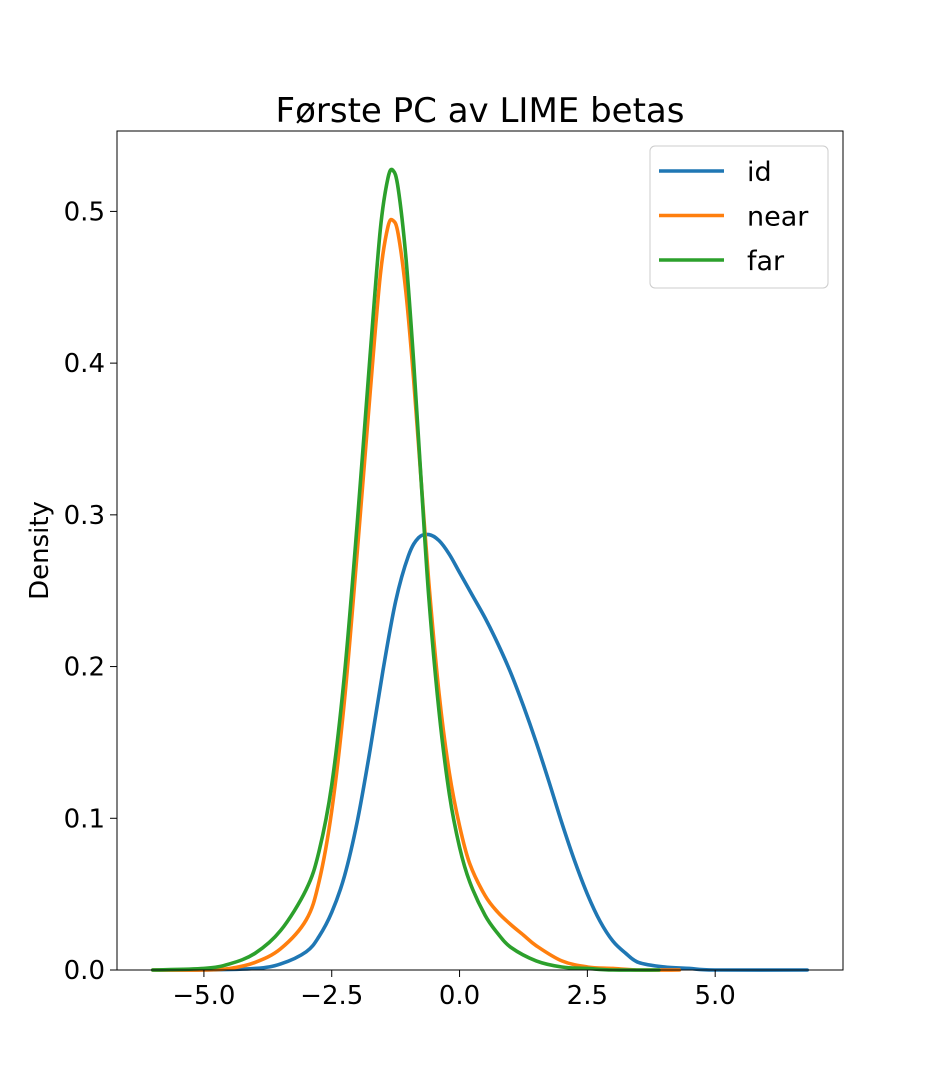 The image size is (936, 1090). What do you see at coordinates (90, 591) in the screenshot?
I see `y-axis-ticks: 0.0 0.1 0.2 0.3 0.4 0.5` at bounding box center [90, 591].